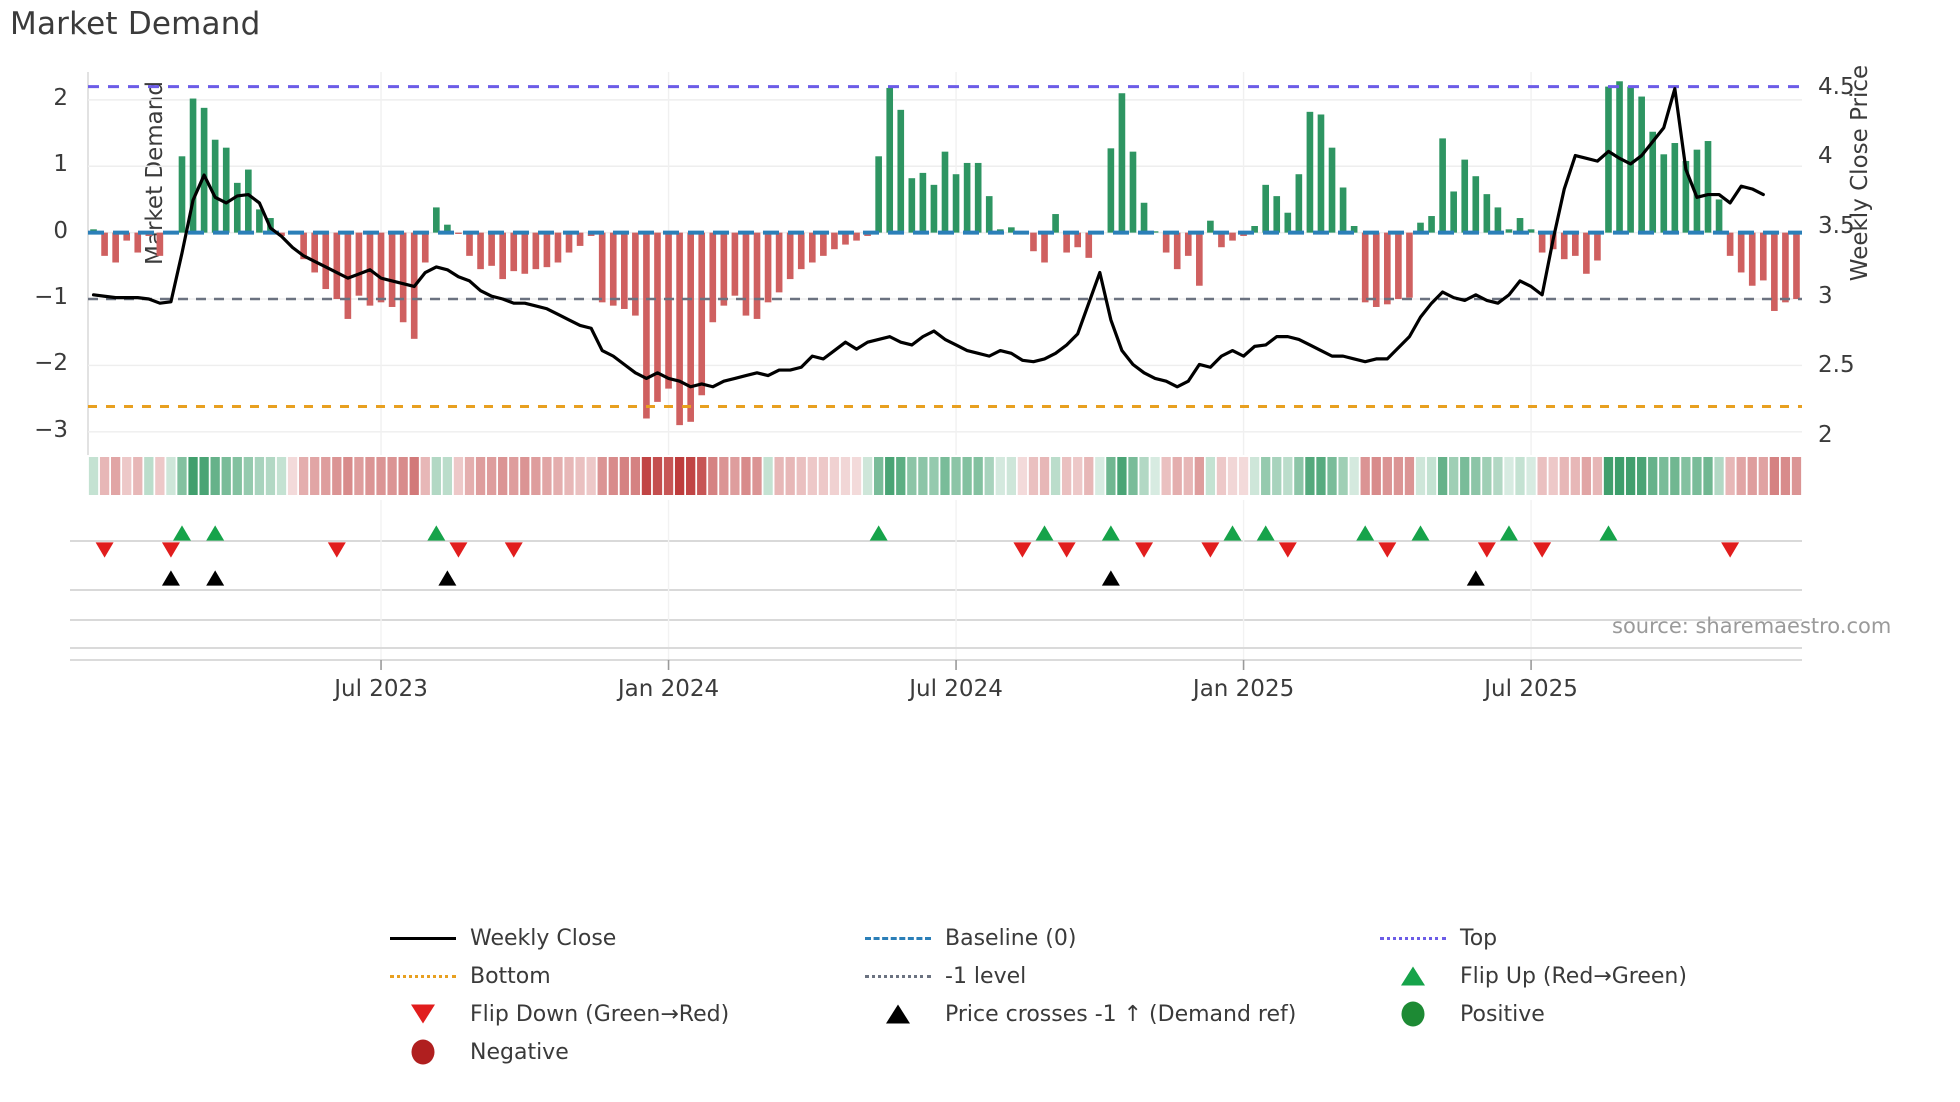  Describe the element at coordinates (381, 689) in the screenshot. I see `x-axis-tick: Jul 2023` at that location.